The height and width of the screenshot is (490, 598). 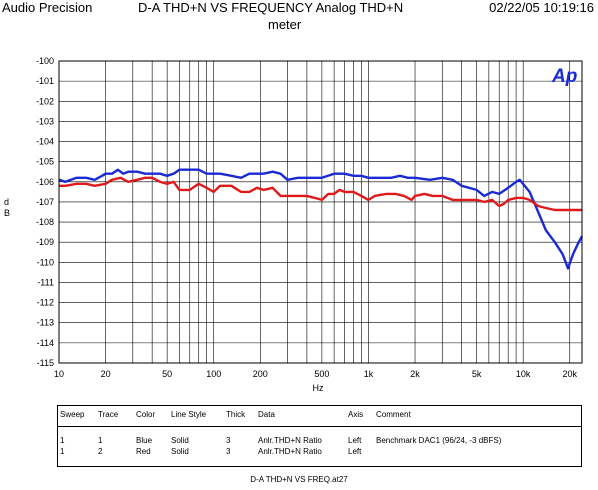 What do you see at coordinates (45, 262) in the screenshot?
I see `y-tick-label: -110` at bounding box center [45, 262].